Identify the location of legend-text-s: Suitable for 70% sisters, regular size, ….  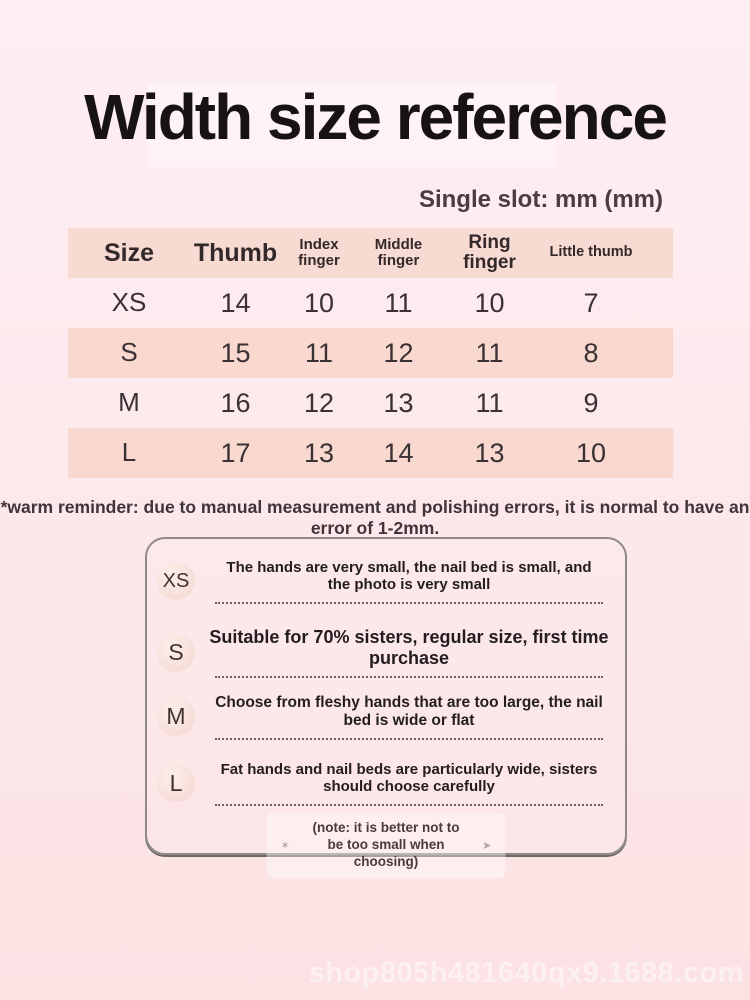
(409, 647).